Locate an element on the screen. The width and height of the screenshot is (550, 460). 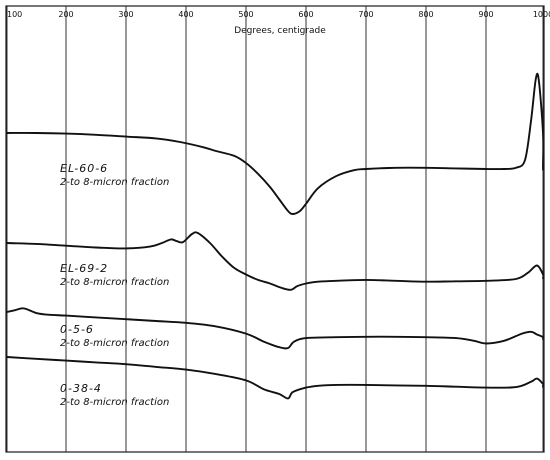
x-tick-label-600: 600 is located at coordinates (305, 14).